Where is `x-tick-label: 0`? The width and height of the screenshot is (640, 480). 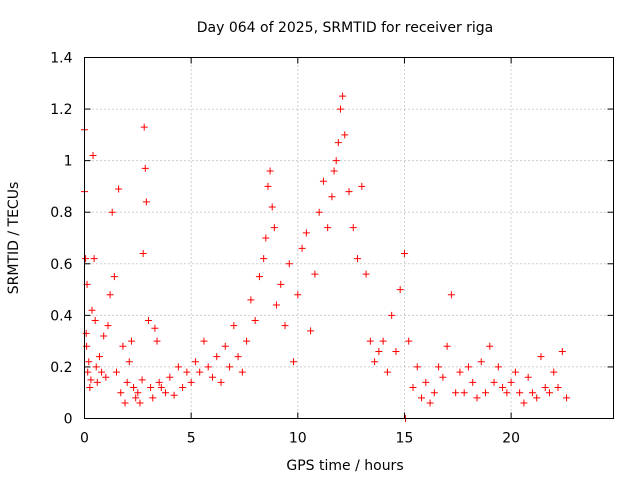
x-tick-label: 0 is located at coordinates (84, 439).